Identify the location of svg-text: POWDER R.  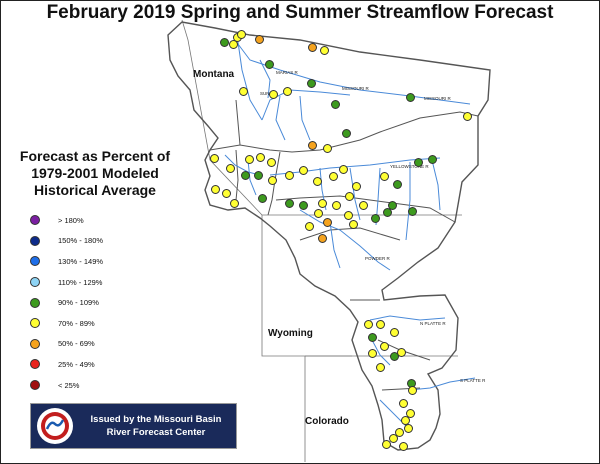
(378, 258).